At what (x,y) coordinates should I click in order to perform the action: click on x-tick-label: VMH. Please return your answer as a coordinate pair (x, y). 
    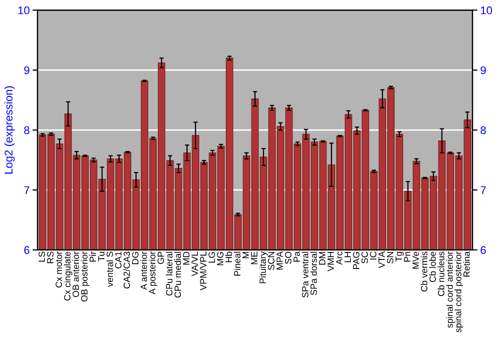
    Looking at the image, I should click on (331, 262).